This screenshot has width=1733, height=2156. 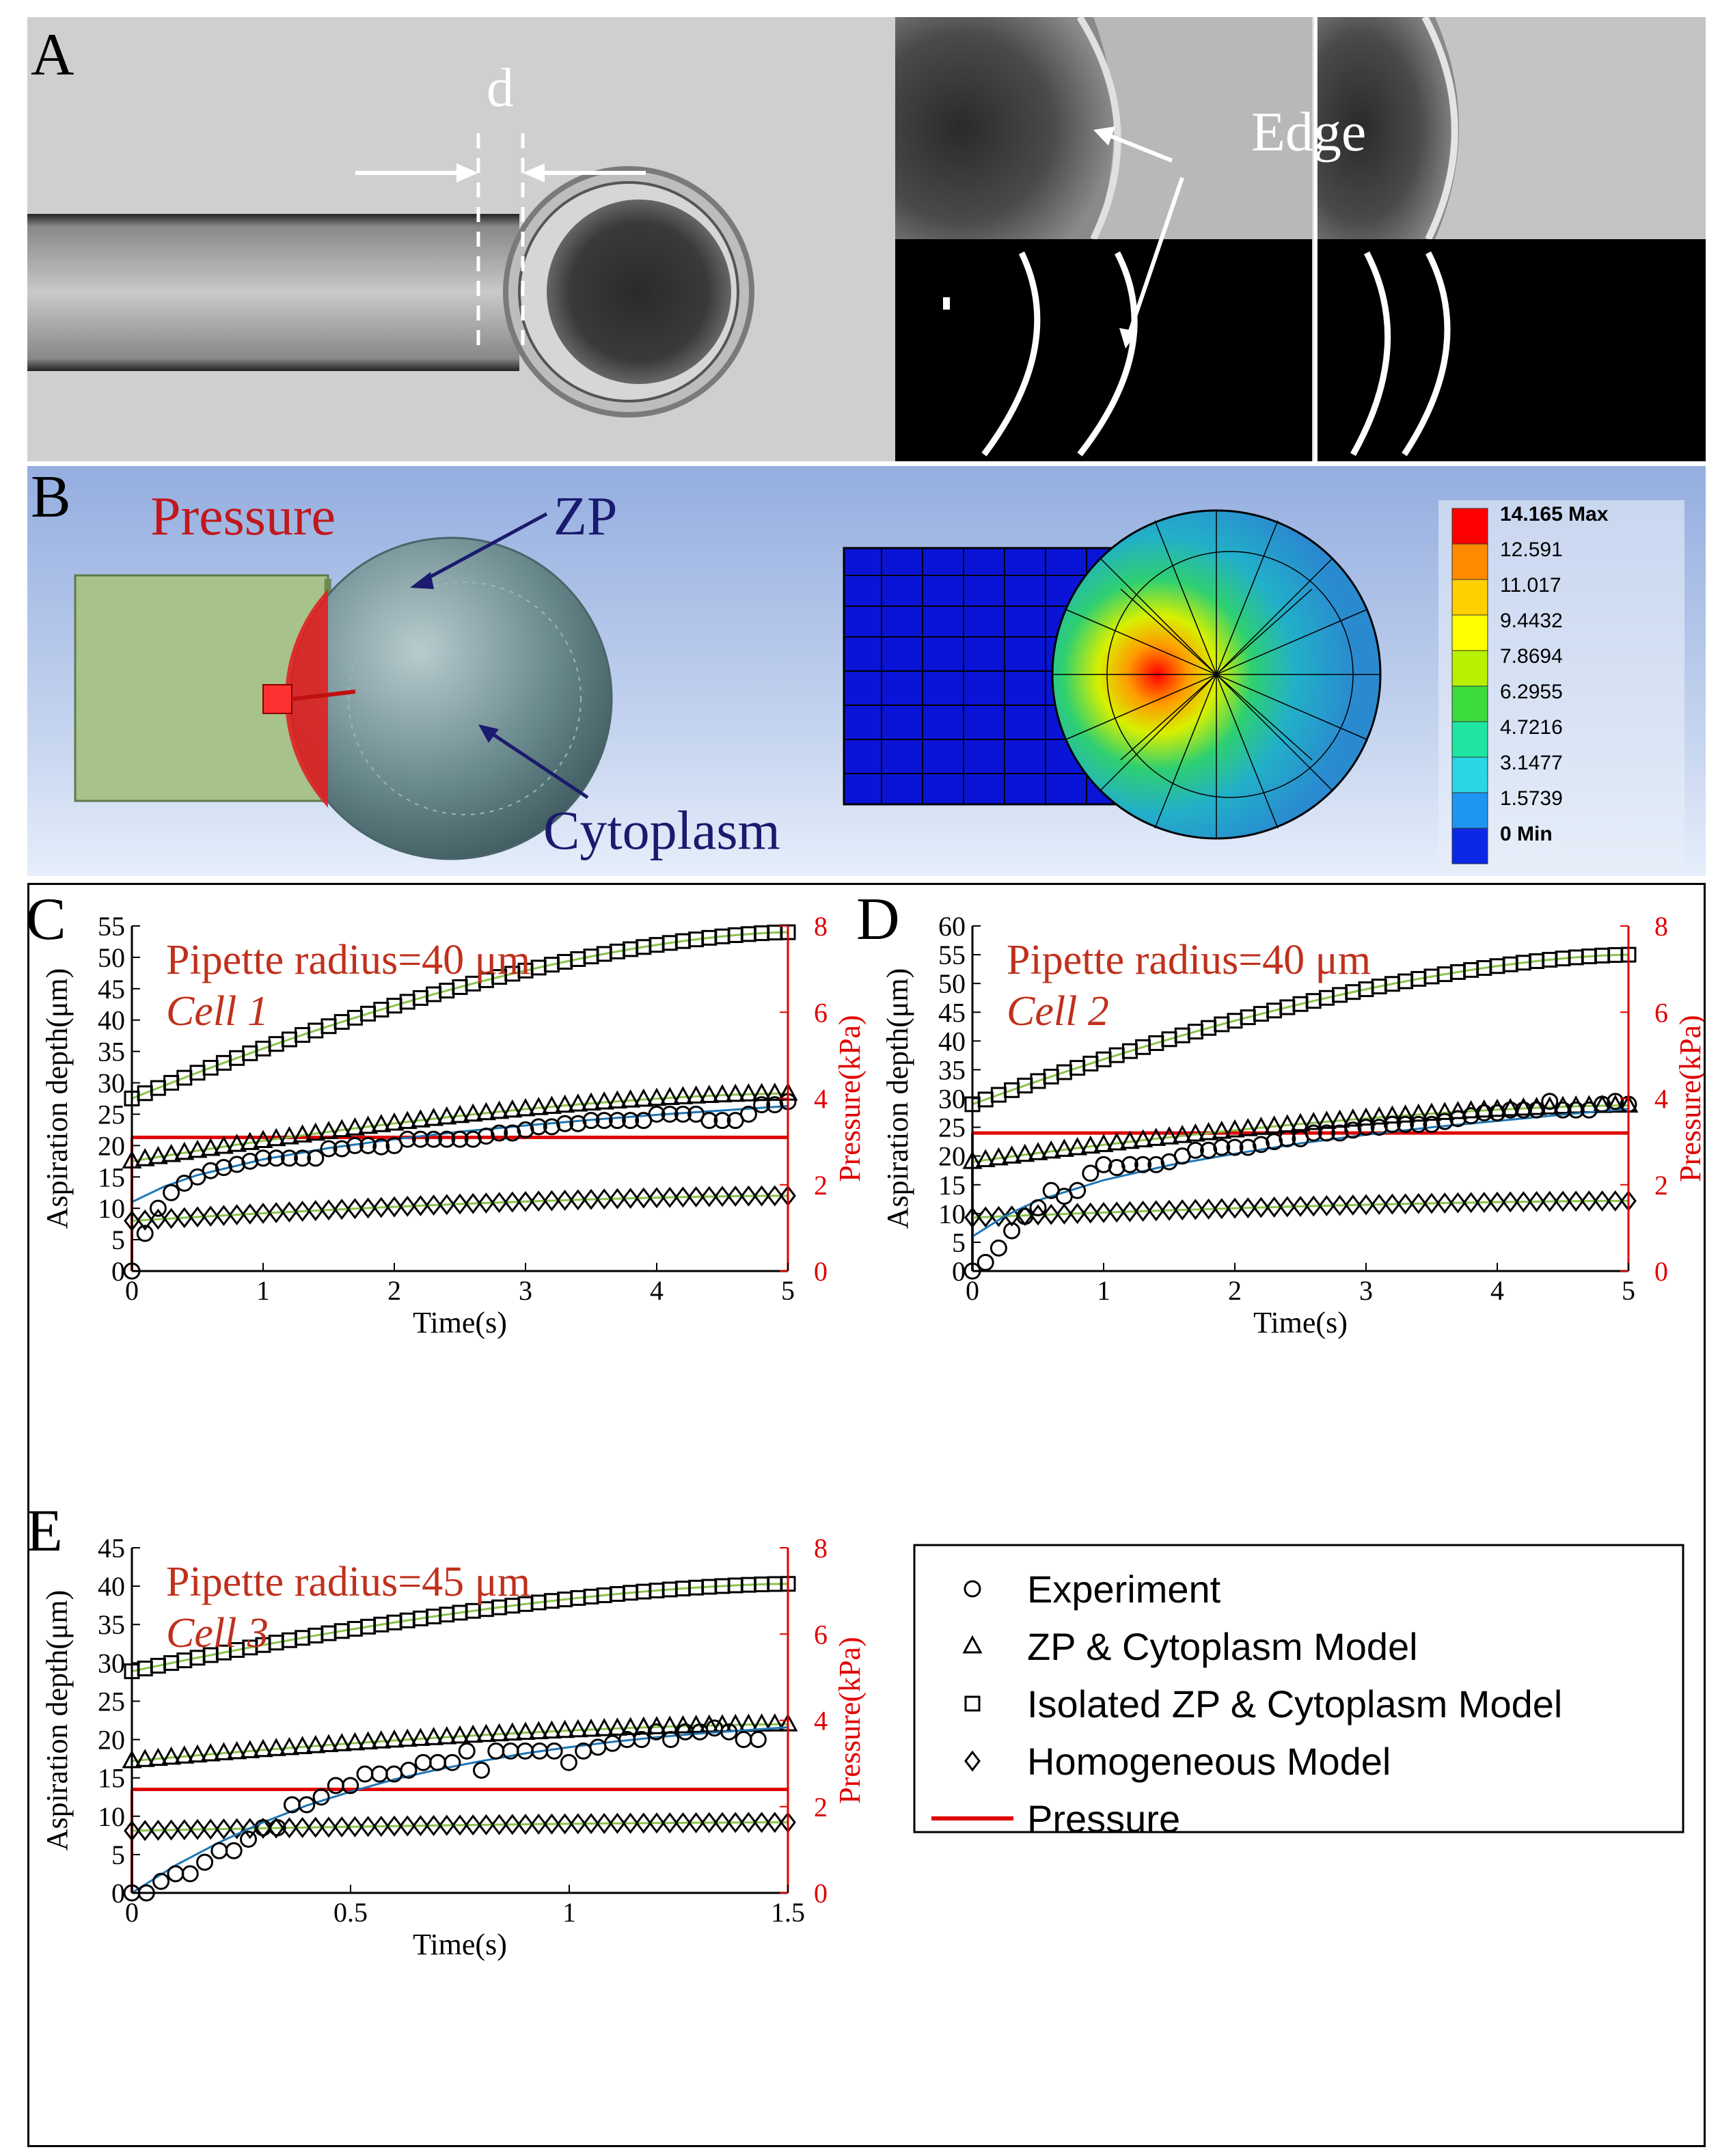 What do you see at coordinates (821, 1721) in the screenshot?
I see `y2-tick-label: 4` at bounding box center [821, 1721].